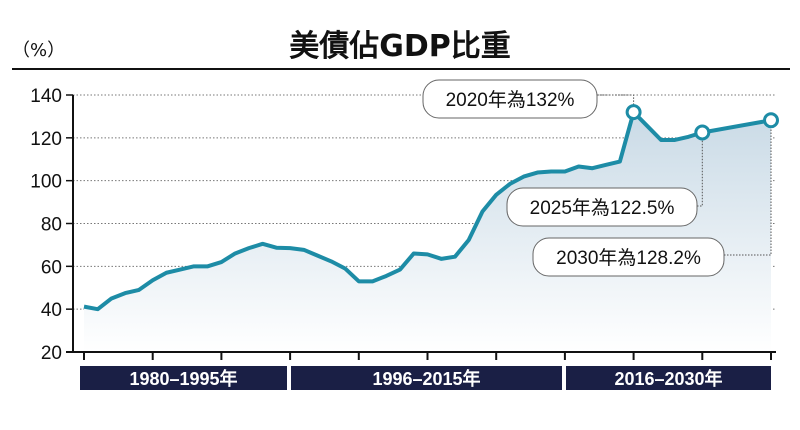 The width and height of the screenshot is (800, 430). I want to click on y-tick-label: 120, so click(46, 139).